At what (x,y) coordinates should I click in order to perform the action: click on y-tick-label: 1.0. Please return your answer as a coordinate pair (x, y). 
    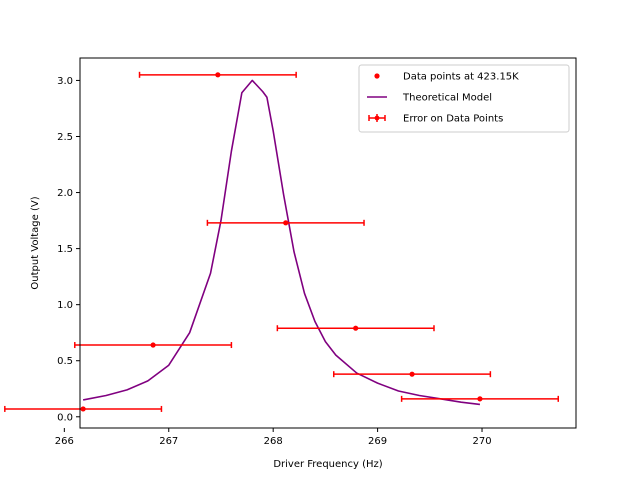
    Looking at the image, I should click on (65, 305).